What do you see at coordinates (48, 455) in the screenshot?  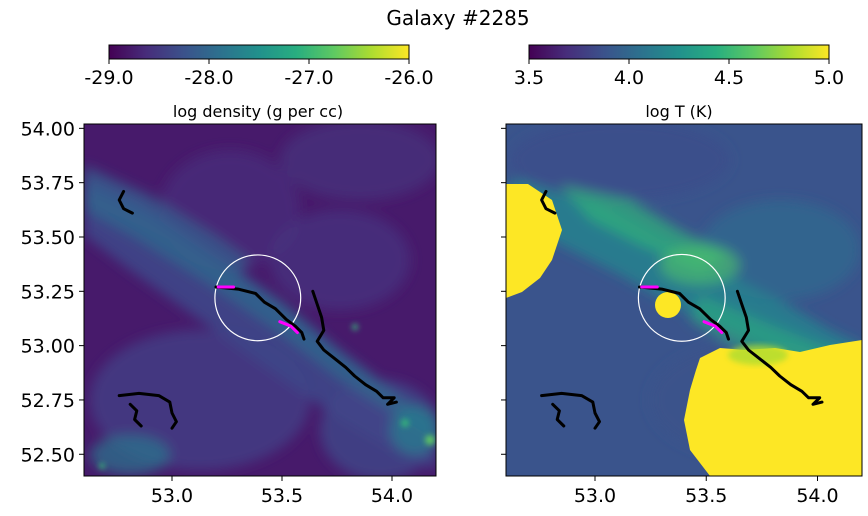 I see `density-y-tick-label: 52.50` at bounding box center [48, 455].